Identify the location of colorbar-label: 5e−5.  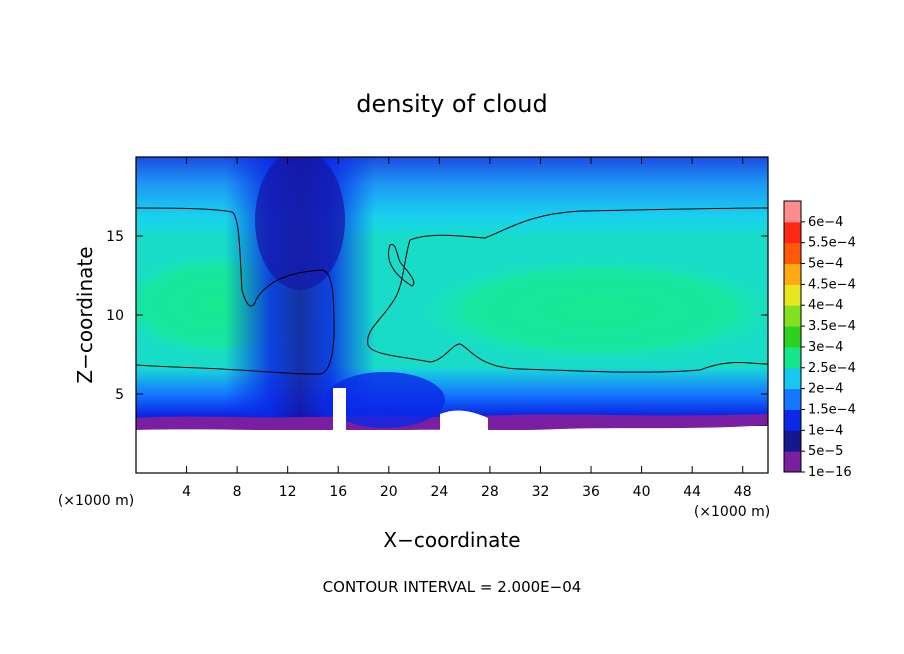
(825, 451).